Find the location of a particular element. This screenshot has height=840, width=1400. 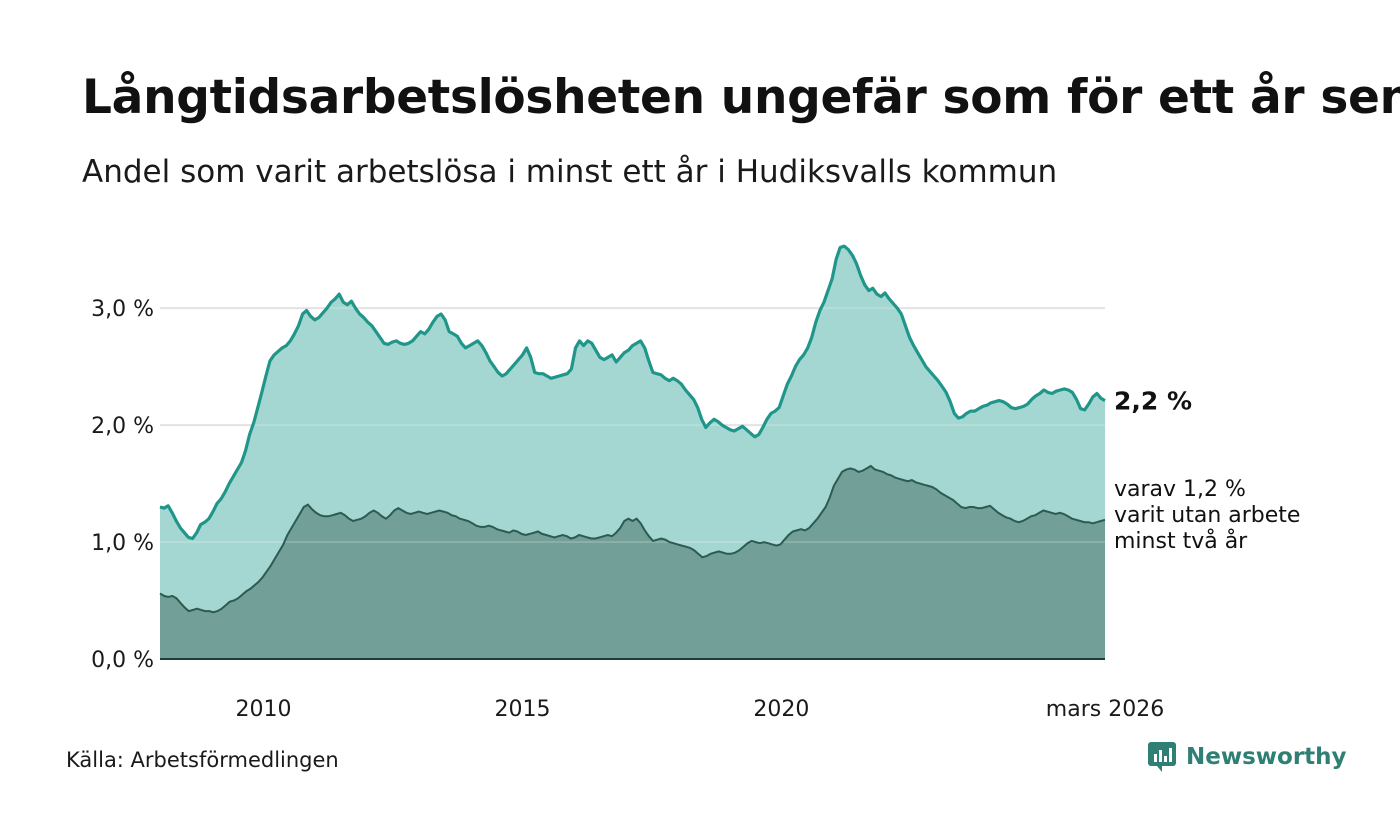

end-label-two-years-line: minst två år is located at coordinates (1181, 541).